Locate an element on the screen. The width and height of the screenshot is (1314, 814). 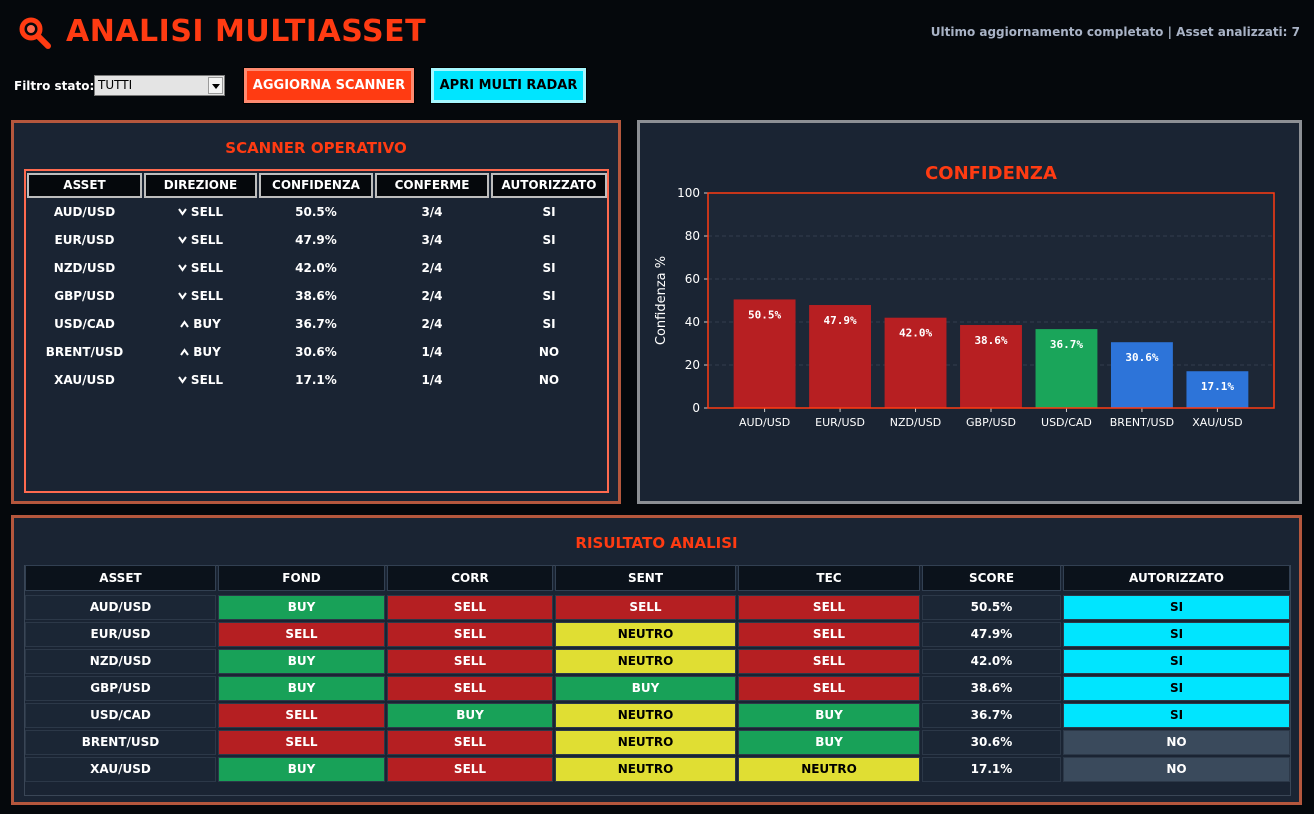
scanner-cell-asset: NZD/USD is located at coordinates (84, 268).